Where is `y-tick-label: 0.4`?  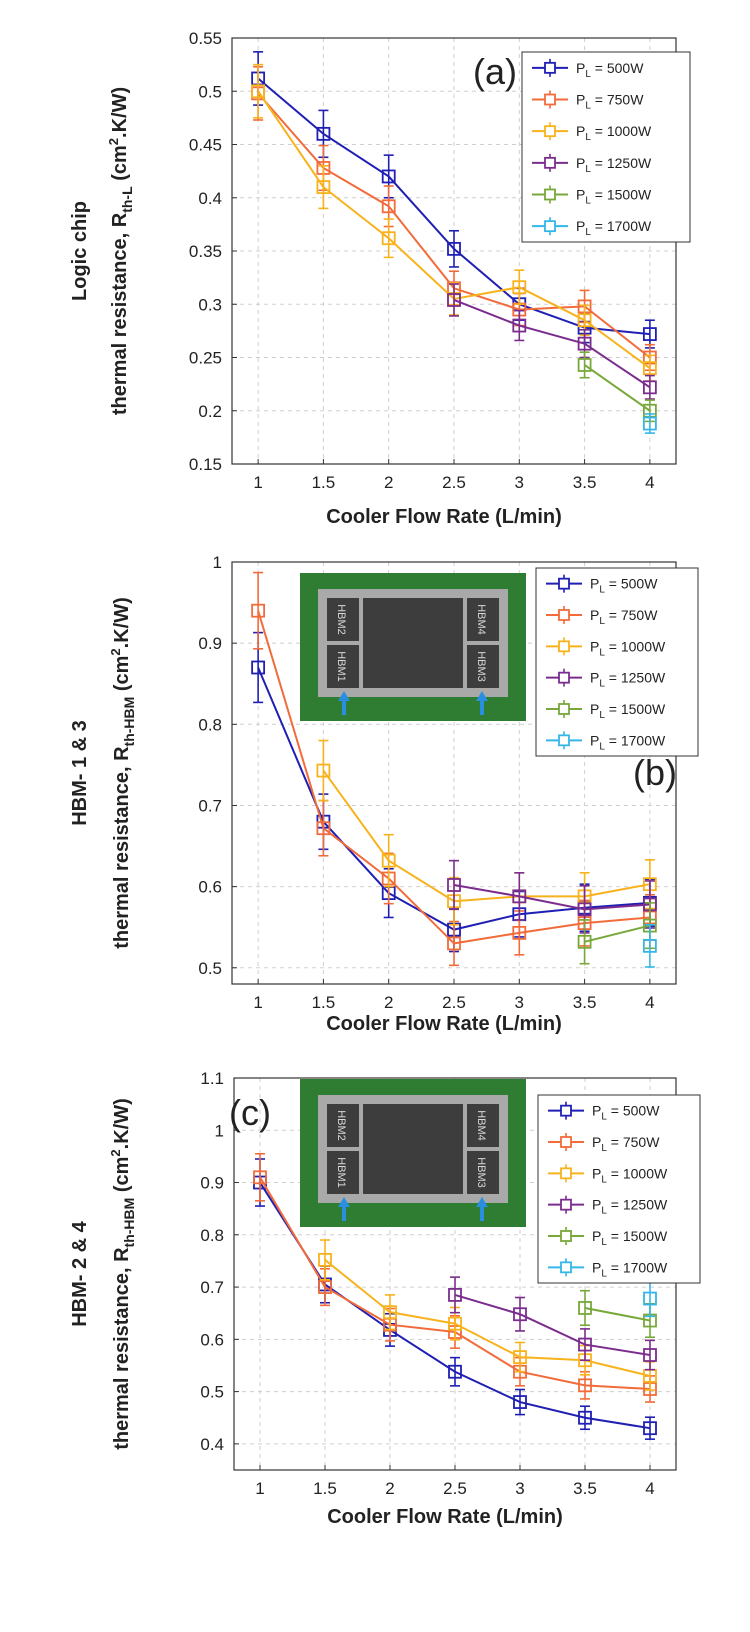
y-tick-label: 0.4 is located at coordinates (212, 1444).